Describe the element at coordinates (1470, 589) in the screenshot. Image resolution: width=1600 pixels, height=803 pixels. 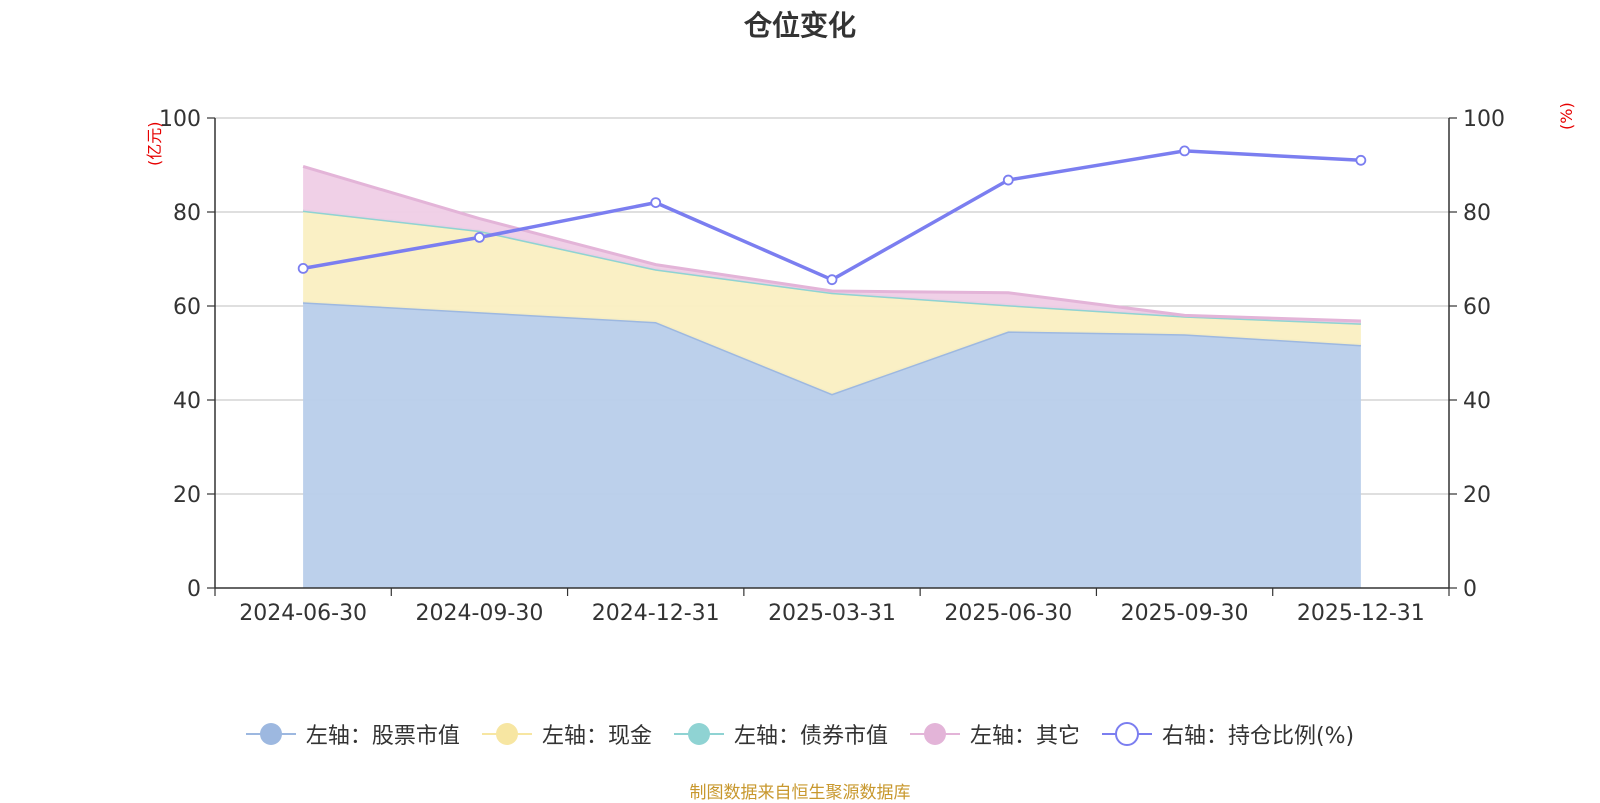
I see `right-axis-tick-label: 0` at that location.